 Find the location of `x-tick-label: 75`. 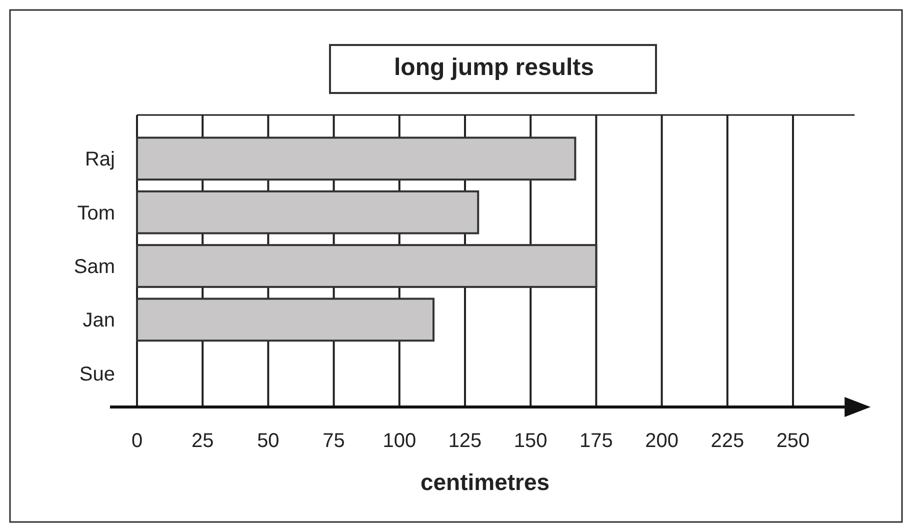

x-tick-label: 75 is located at coordinates (333, 441).